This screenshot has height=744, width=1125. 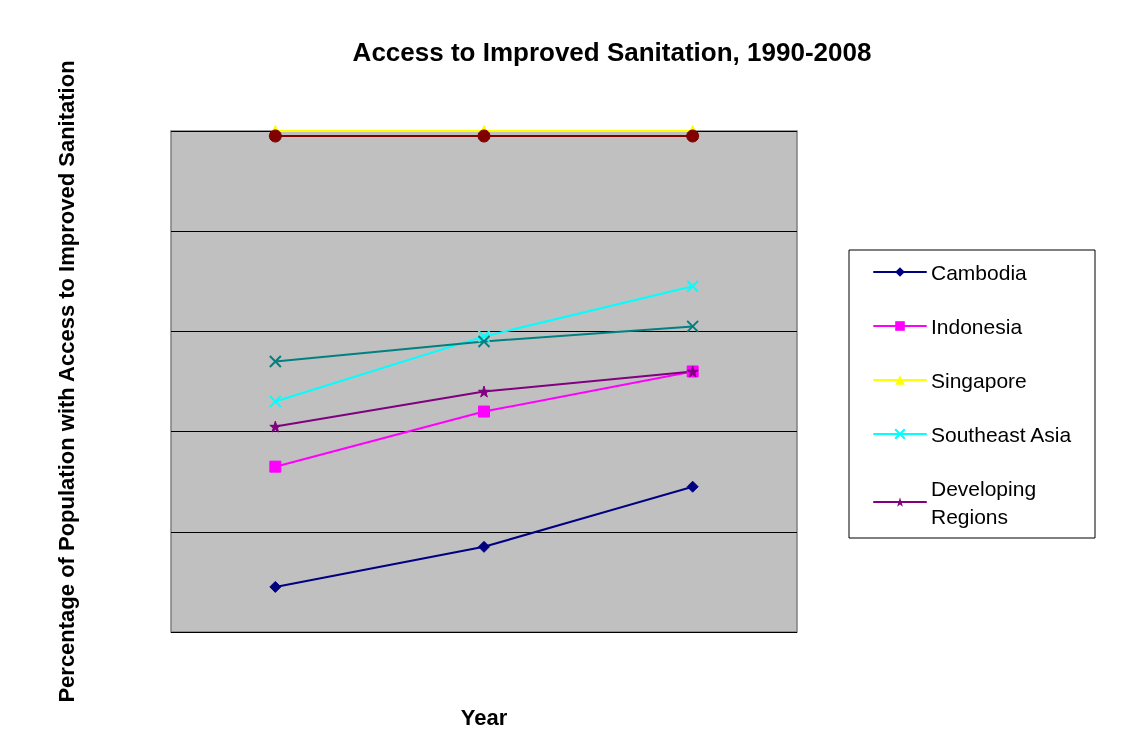 What do you see at coordinates (612, 52) in the screenshot?
I see `chart-title: Access to Improved Sanitation, 1990-2008` at bounding box center [612, 52].